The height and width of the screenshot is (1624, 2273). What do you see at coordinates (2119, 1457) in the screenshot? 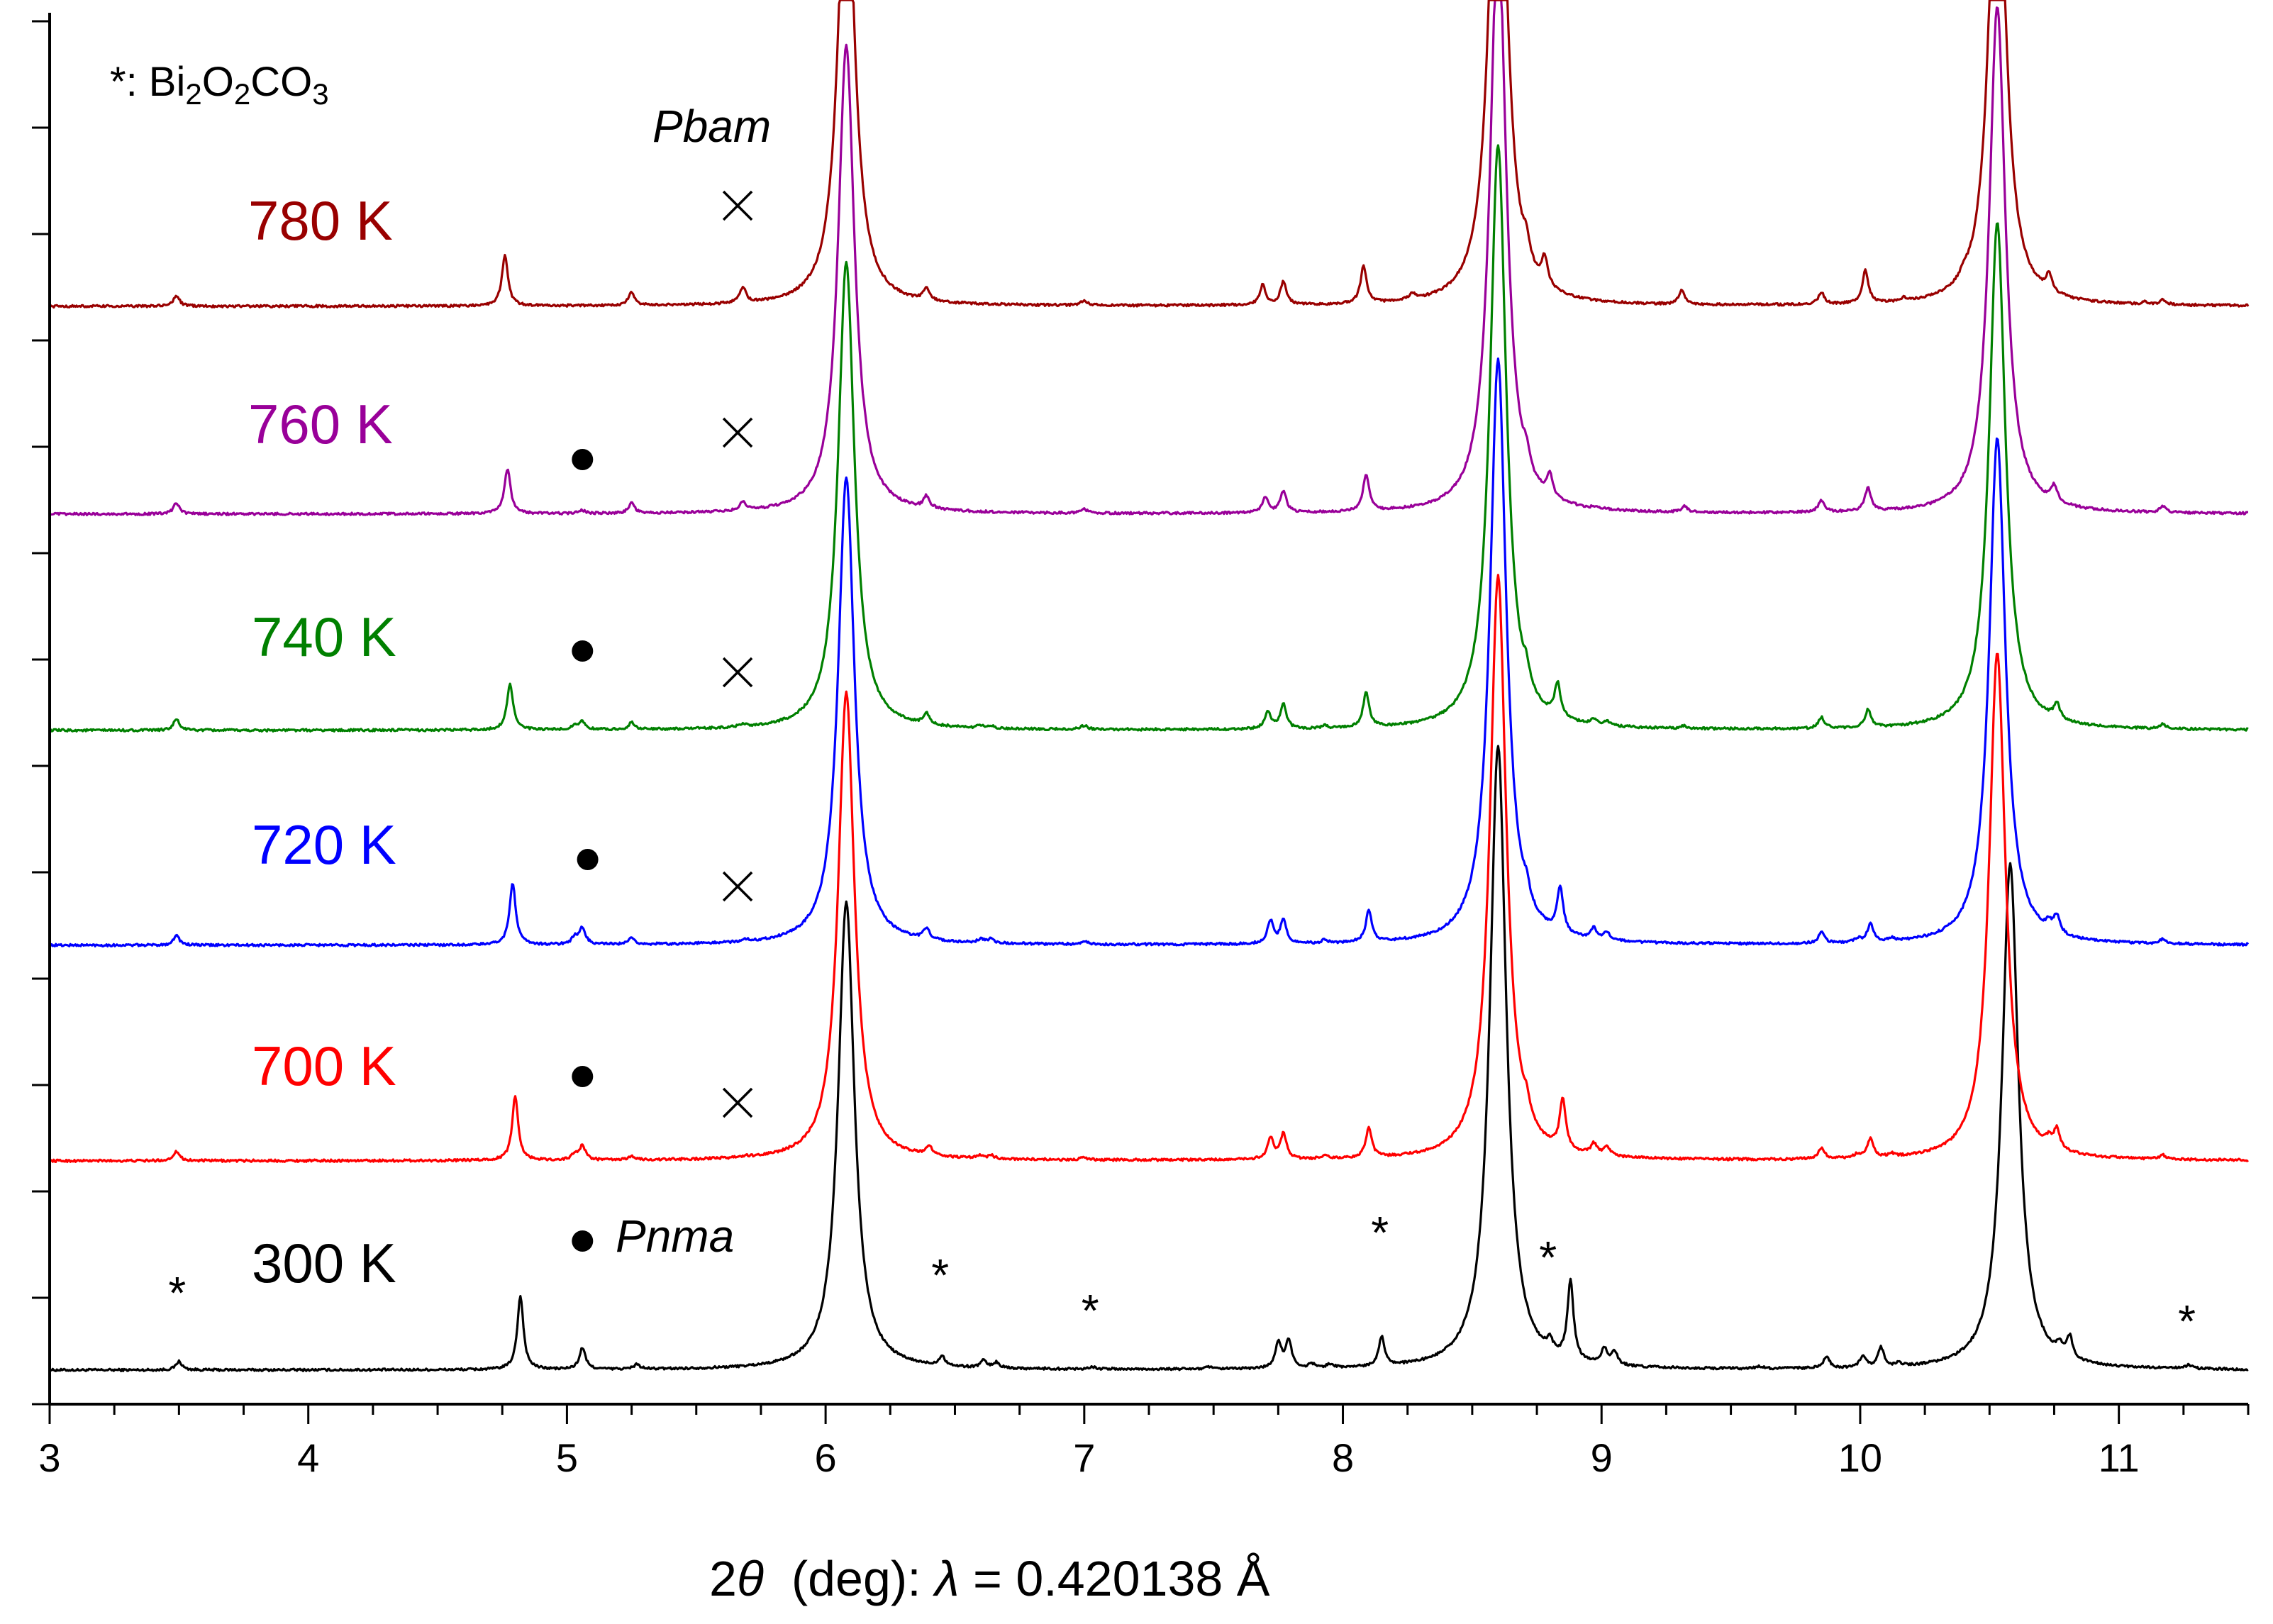
I see `x-tick-label: 11` at bounding box center [2119, 1457].